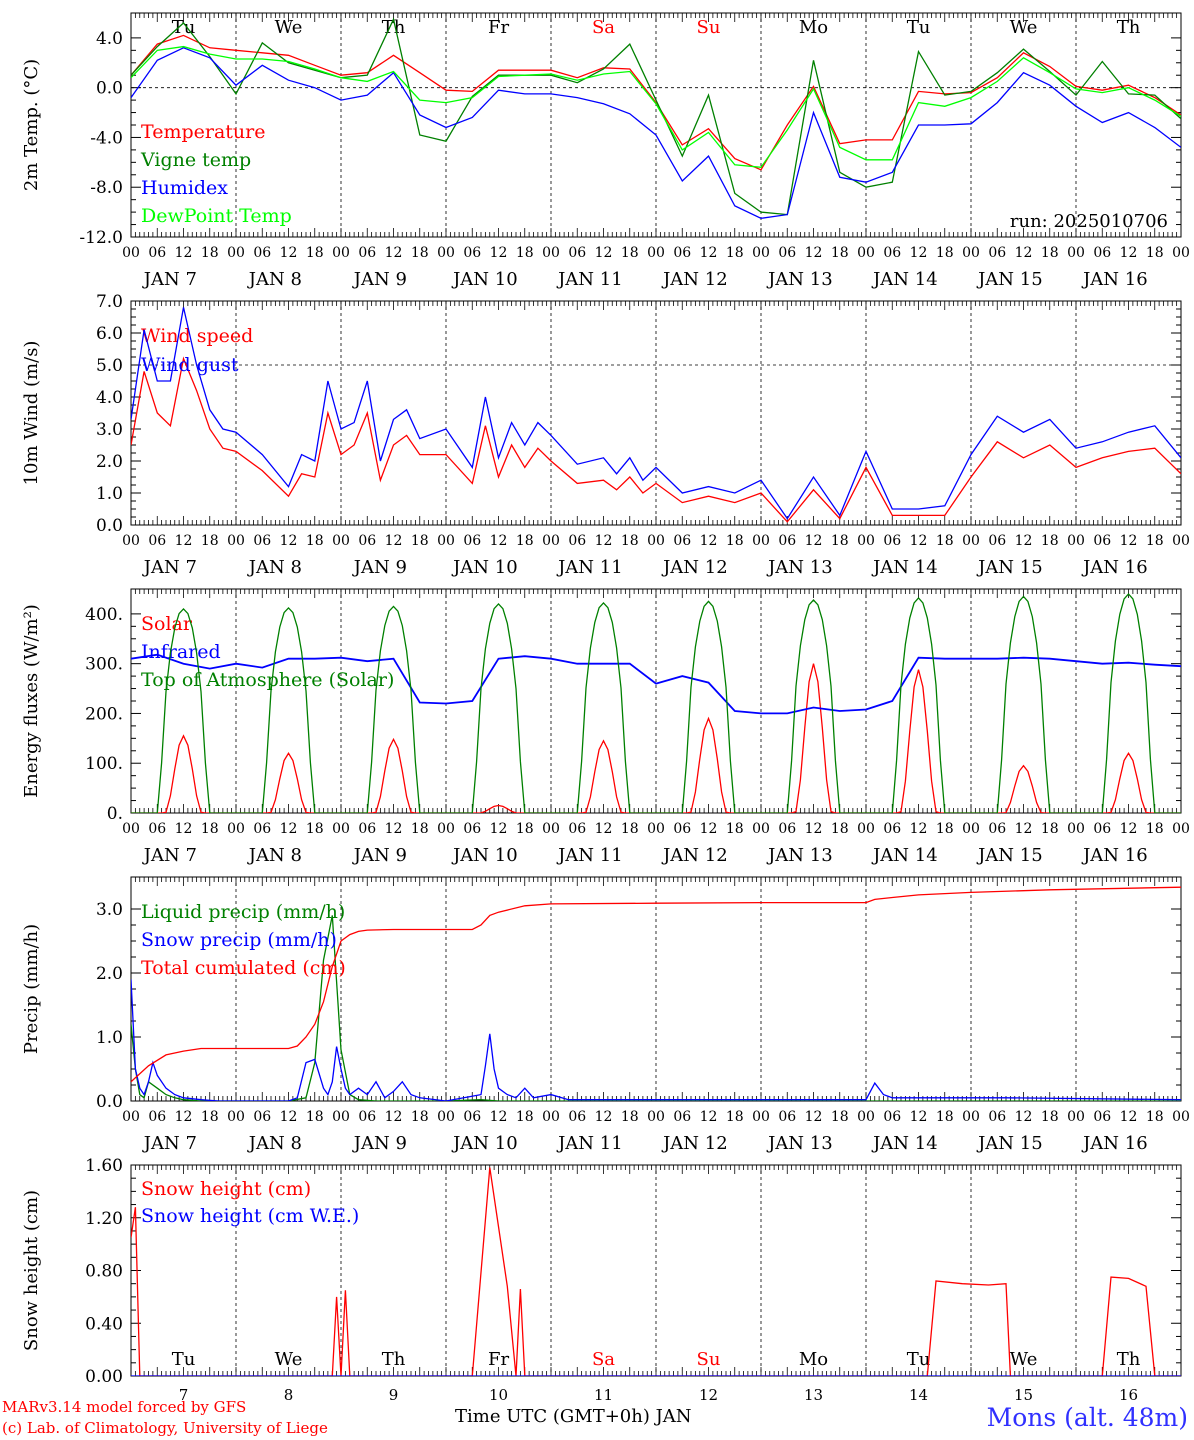  Describe the element at coordinates (1128, 1395) in the screenshot. I see `day-number-label: 16` at that location.